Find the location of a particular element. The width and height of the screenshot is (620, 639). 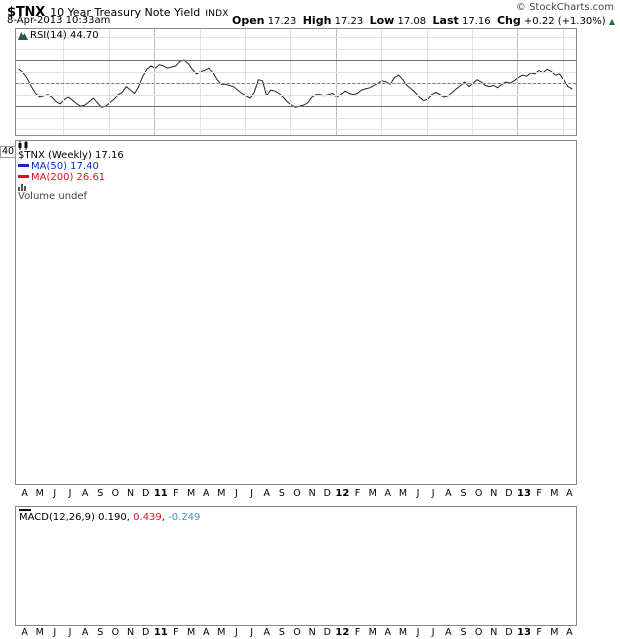

symbol-ticker: $TNX is located at coordinates (26, 12).